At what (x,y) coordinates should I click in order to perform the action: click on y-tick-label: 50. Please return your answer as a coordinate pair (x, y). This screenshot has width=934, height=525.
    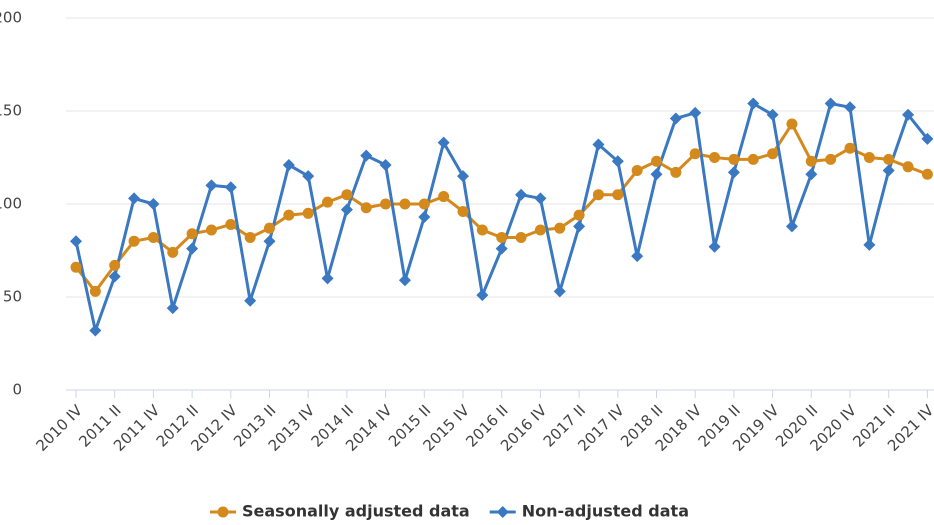
    Looking at the image, I should click on (12, 297).